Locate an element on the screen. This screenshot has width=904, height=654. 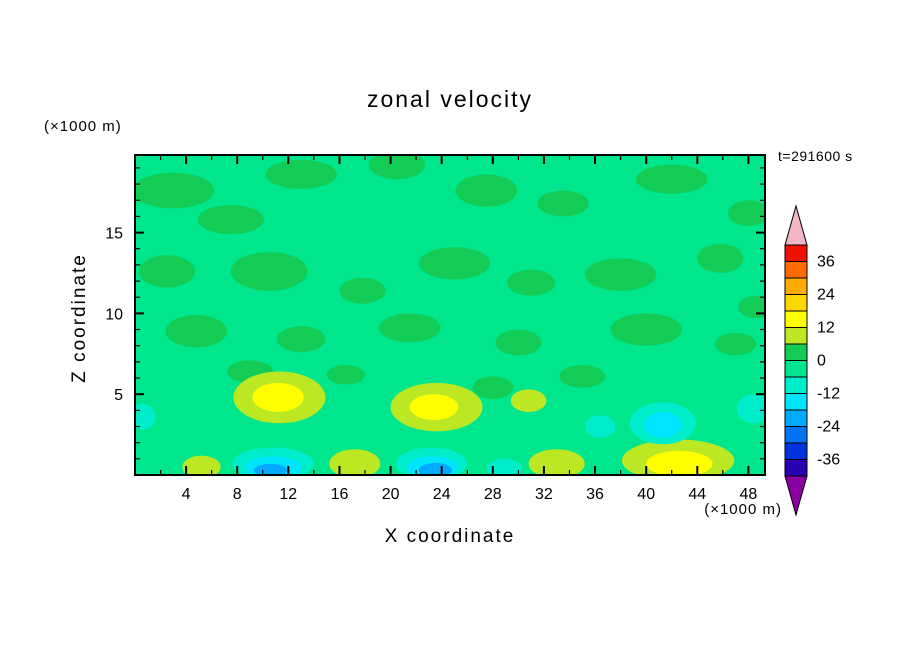
x-tick-label: 36 is located at coordinates (595, 494).